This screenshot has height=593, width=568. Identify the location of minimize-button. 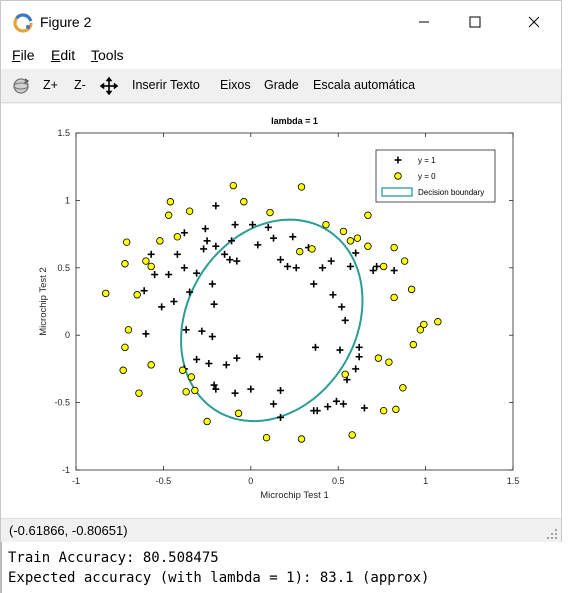
(424, 22).